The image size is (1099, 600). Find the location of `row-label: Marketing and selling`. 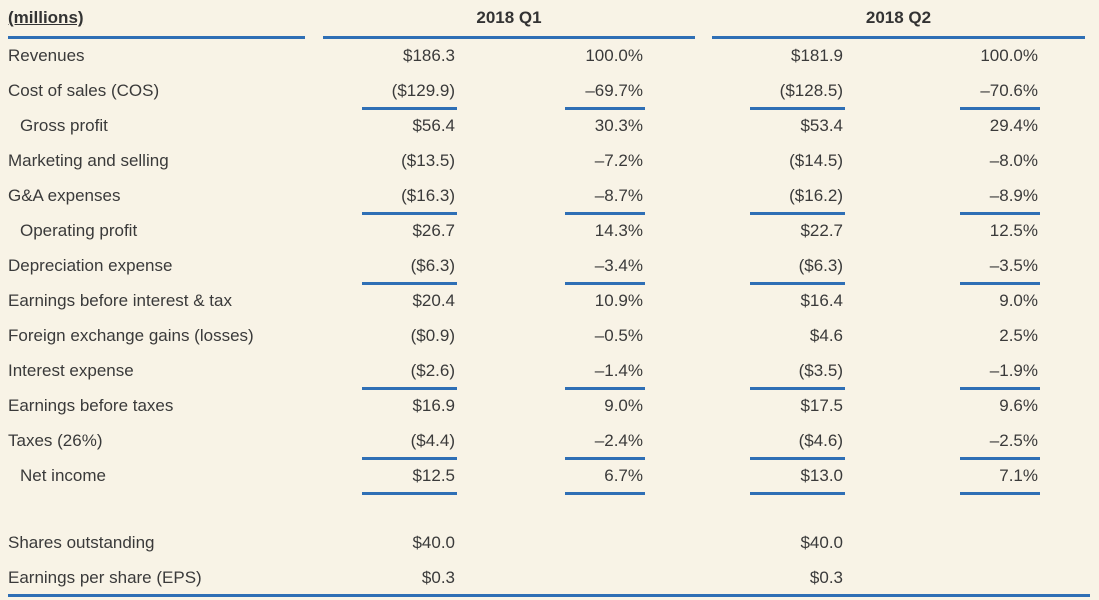

row-label: Marketing and selling is located at coordinates (88, 160).